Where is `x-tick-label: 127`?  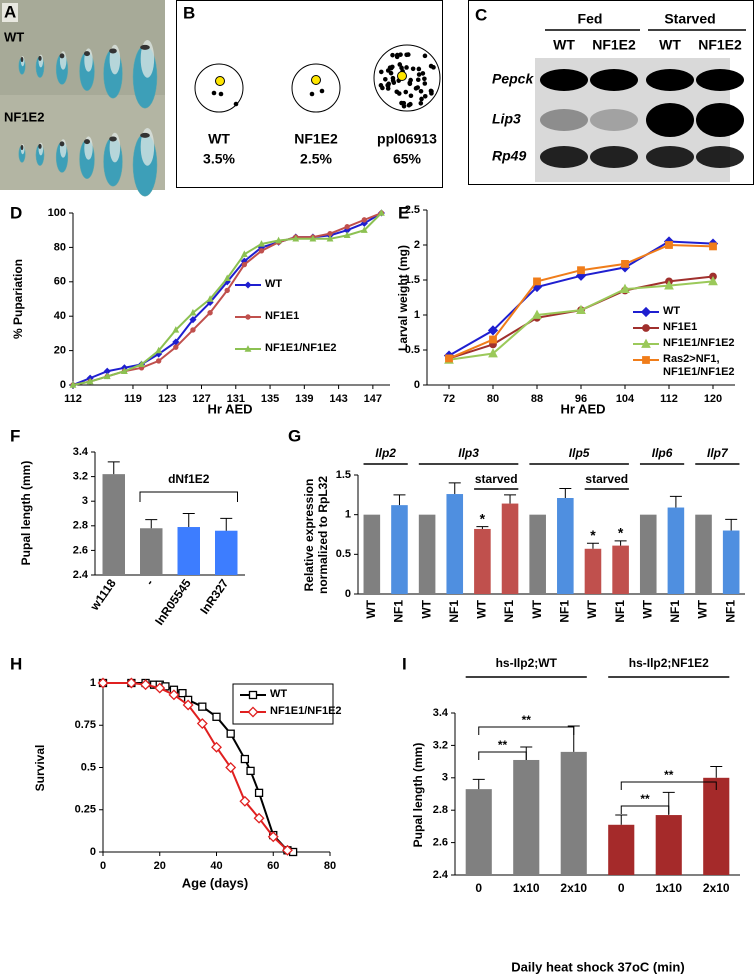 x-tick-label: 127 is located at coordinates (201, 399).